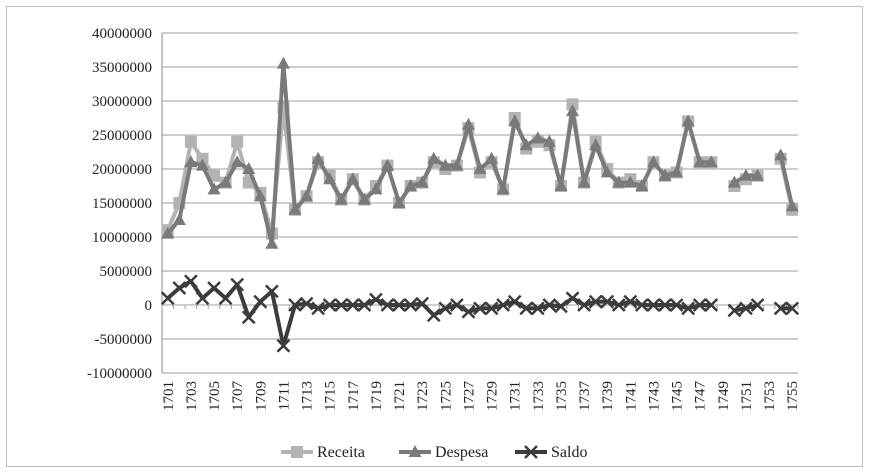 Image resolution: width=870 pixels, height=473 pixels. I want to click on series-saldo-point-1748-stroke-b, so click(711, 305).